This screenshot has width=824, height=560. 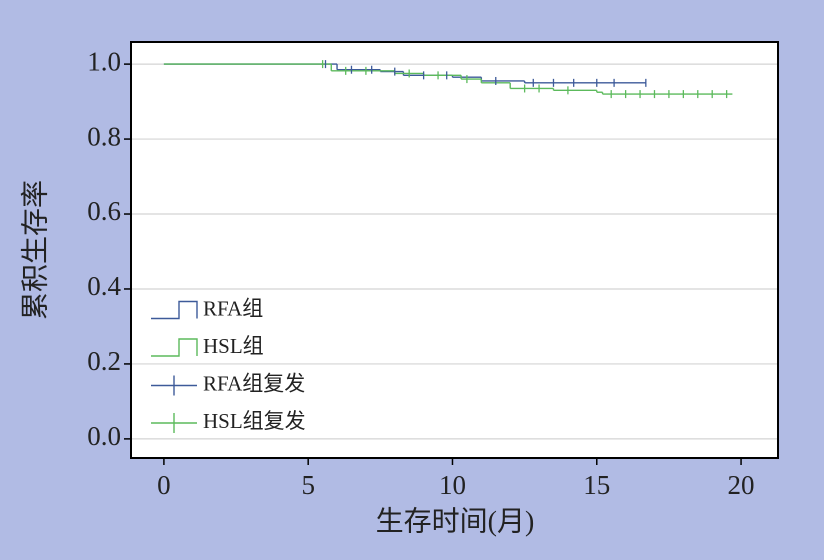 What do you see at coordinates (104, 136) in the screenshot?
I see `y-tick-label: 0.8` at bounding box center [104, 136].